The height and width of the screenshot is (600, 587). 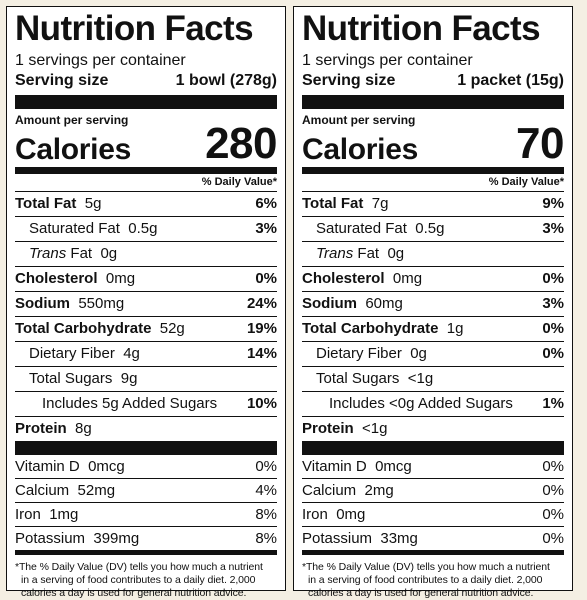 I want to click on vitamin-amount: 1mg, so click(x=64, y=514).